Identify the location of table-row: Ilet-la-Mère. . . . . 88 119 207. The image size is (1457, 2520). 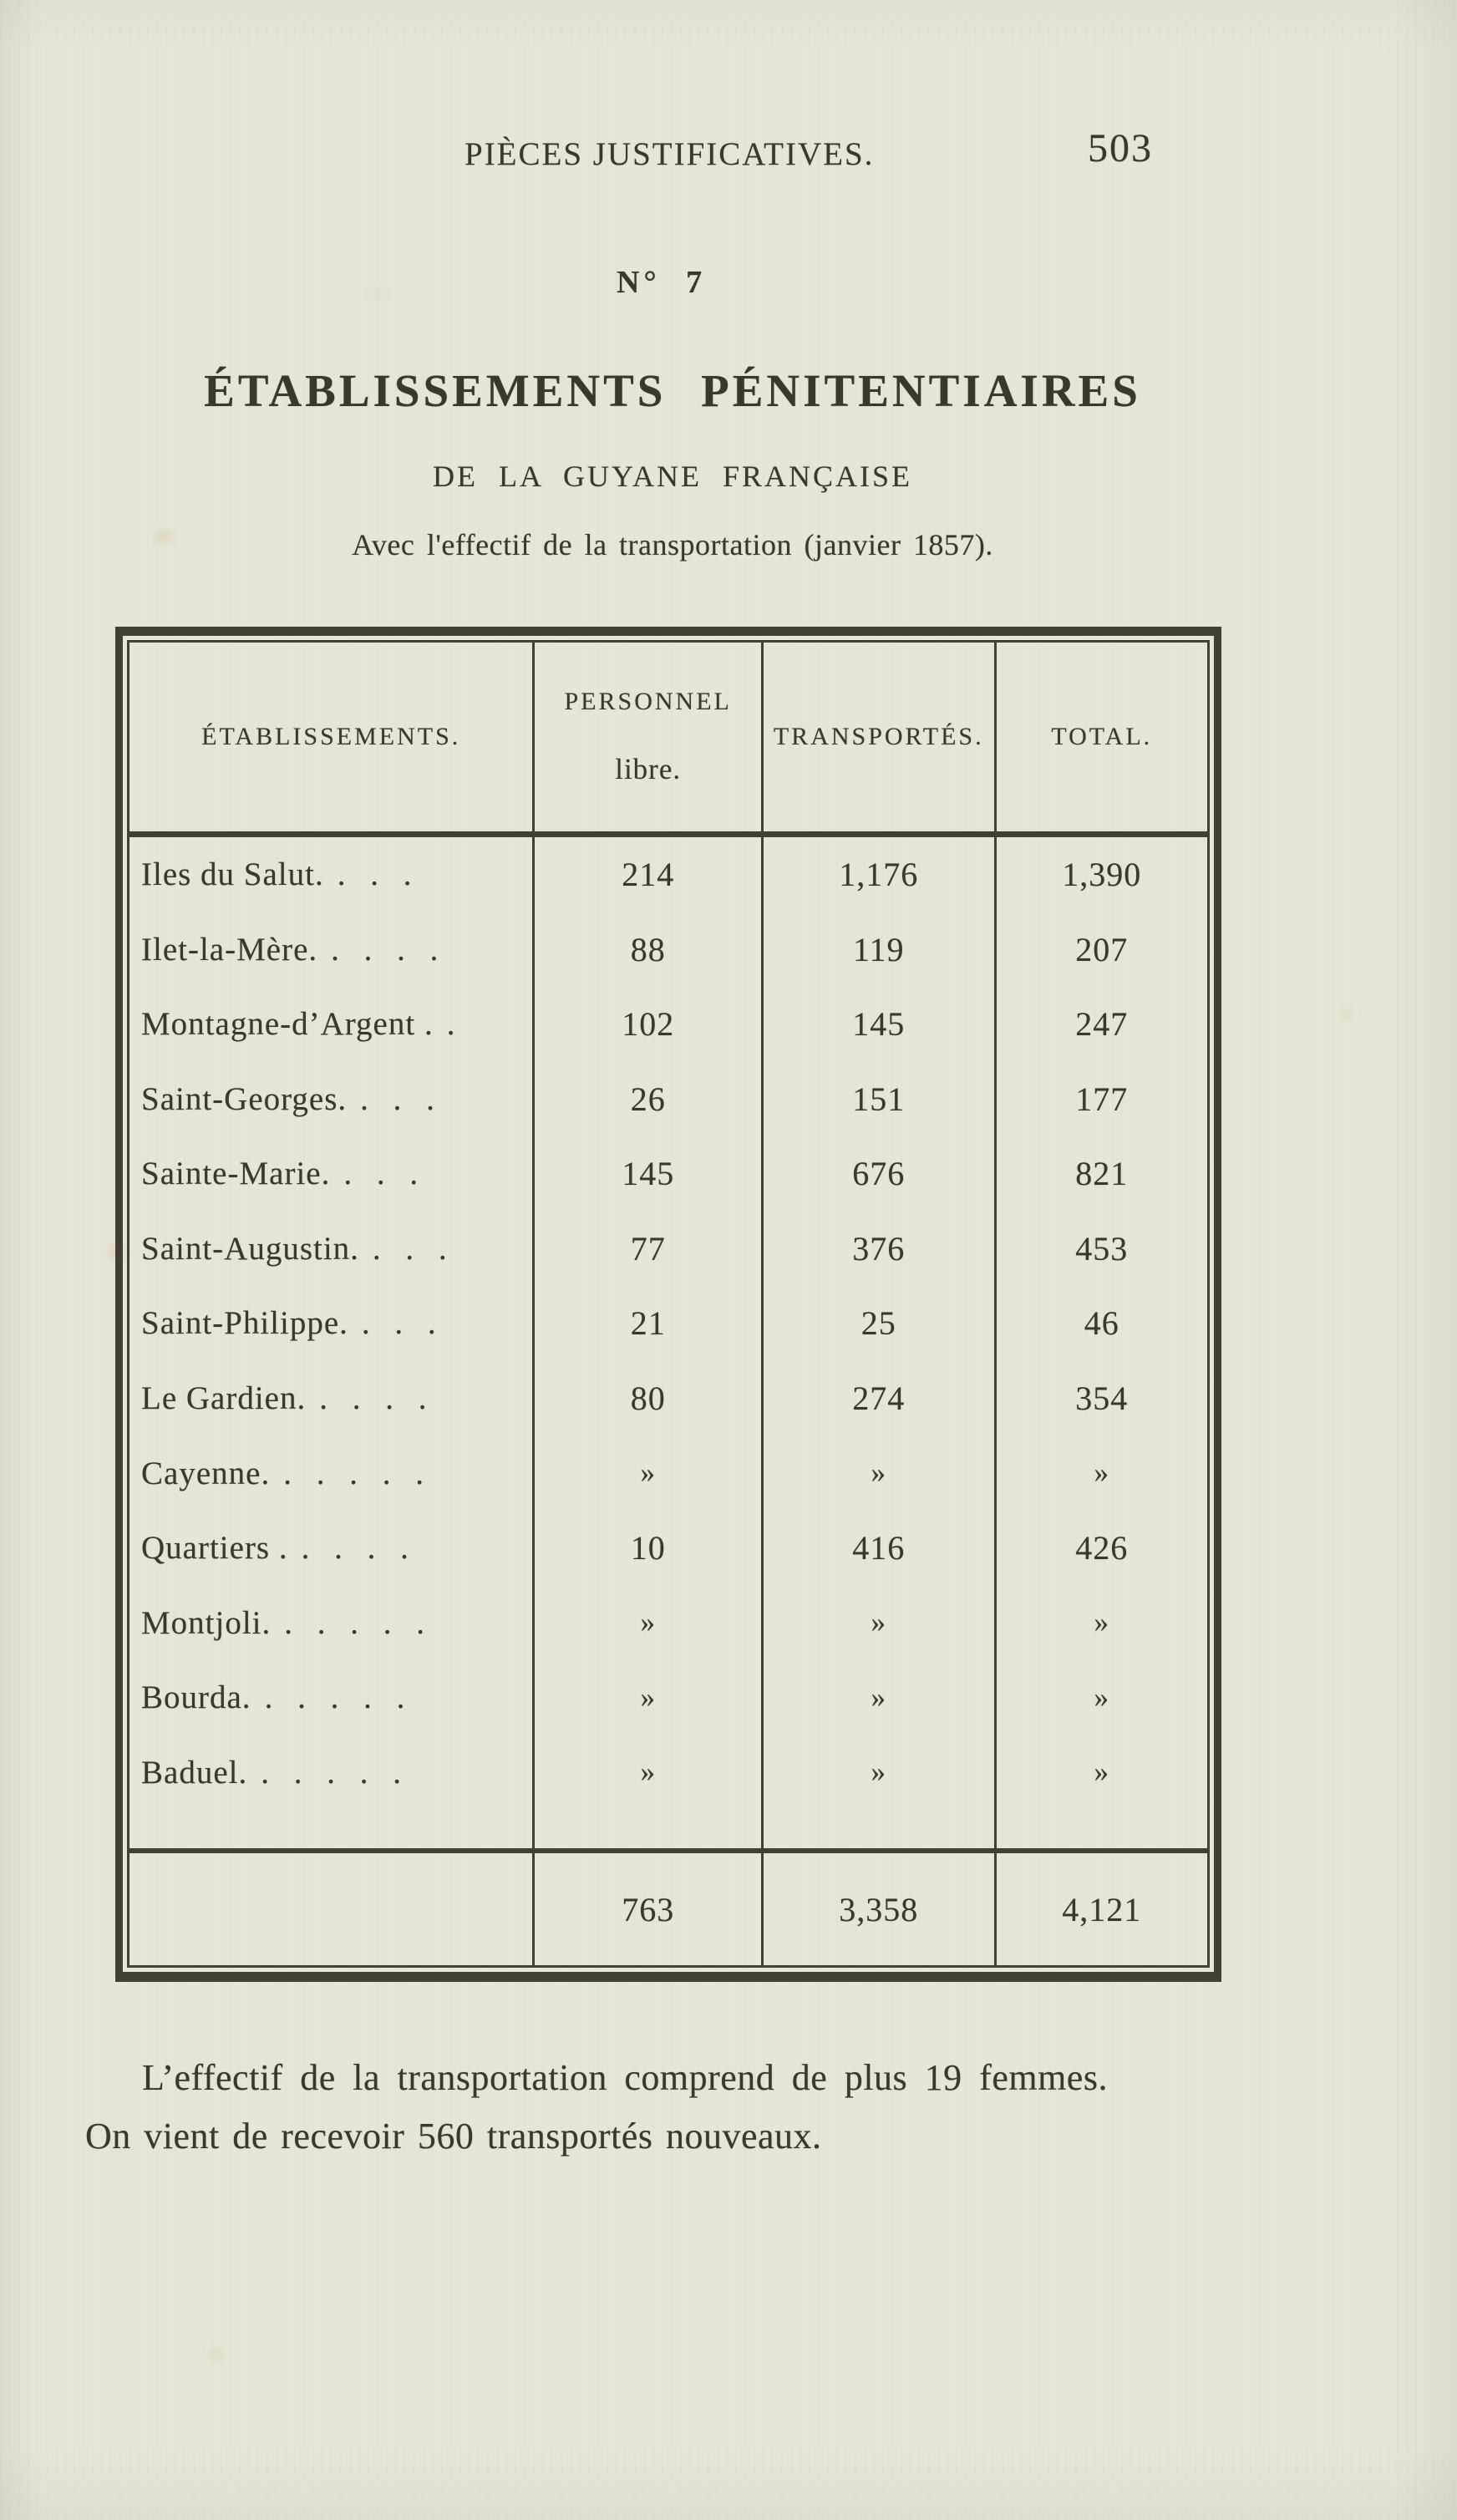
(668, 950).